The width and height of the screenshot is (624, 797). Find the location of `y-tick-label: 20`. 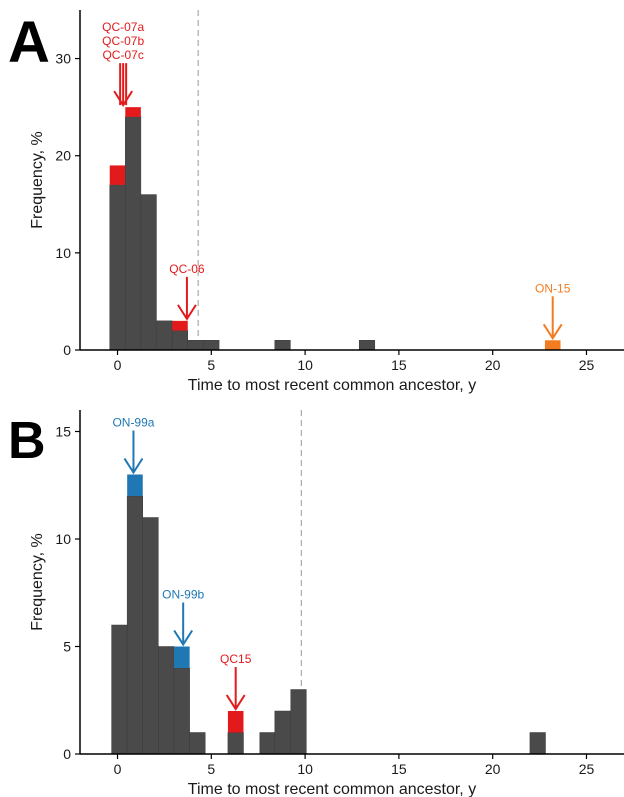

y-tick-label: 20 is located at coordinates (63, 156).